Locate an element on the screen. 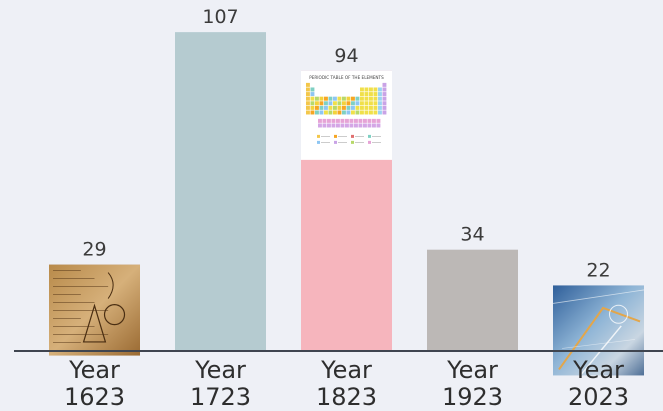 The image size is (663, 411). value-label-1923: 34 is located at coordinates (472, 235).